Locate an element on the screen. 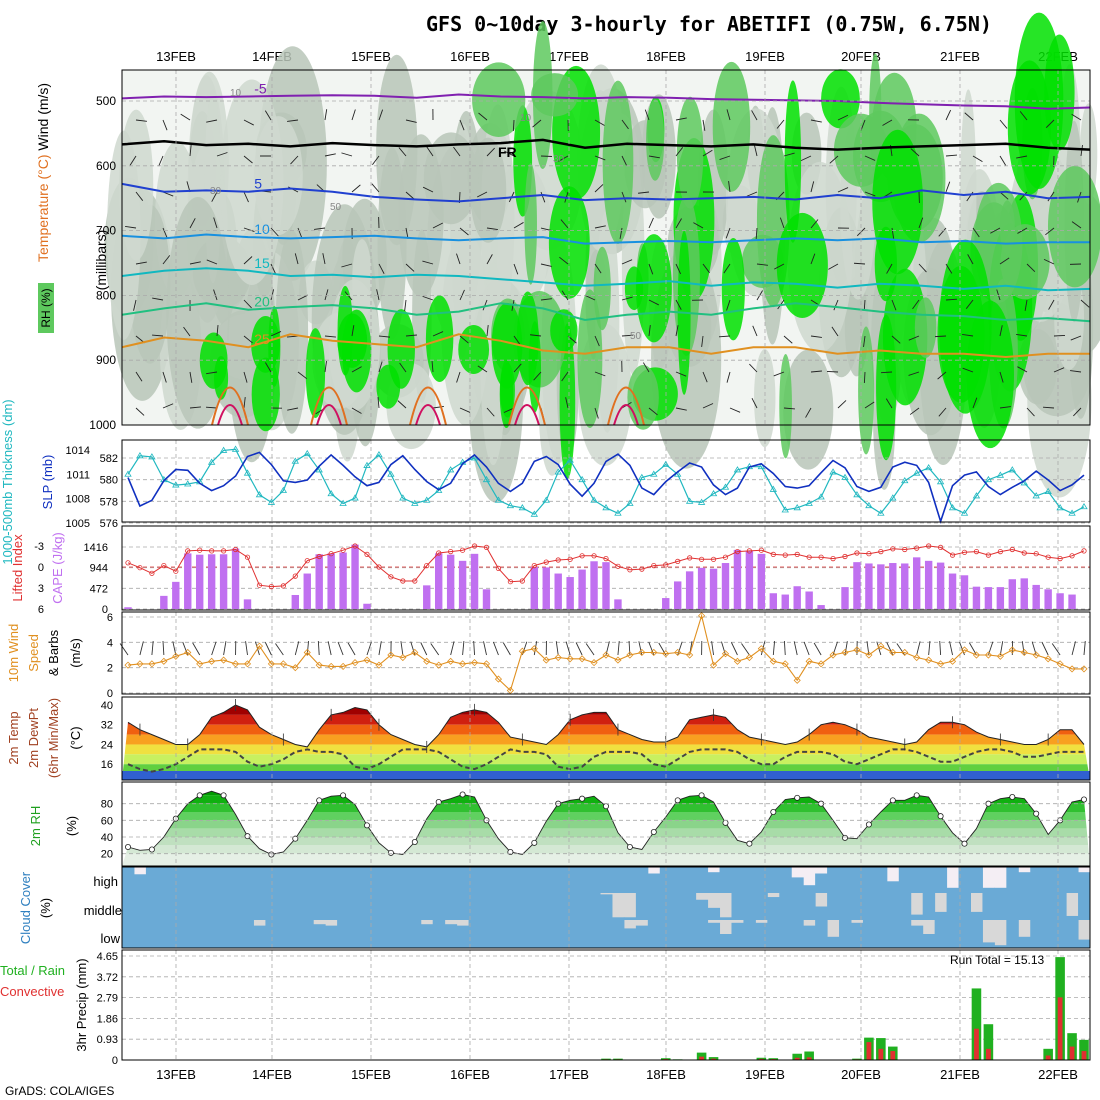  slp-ytick-1008: 1008 is located at coordinates (78, 500).